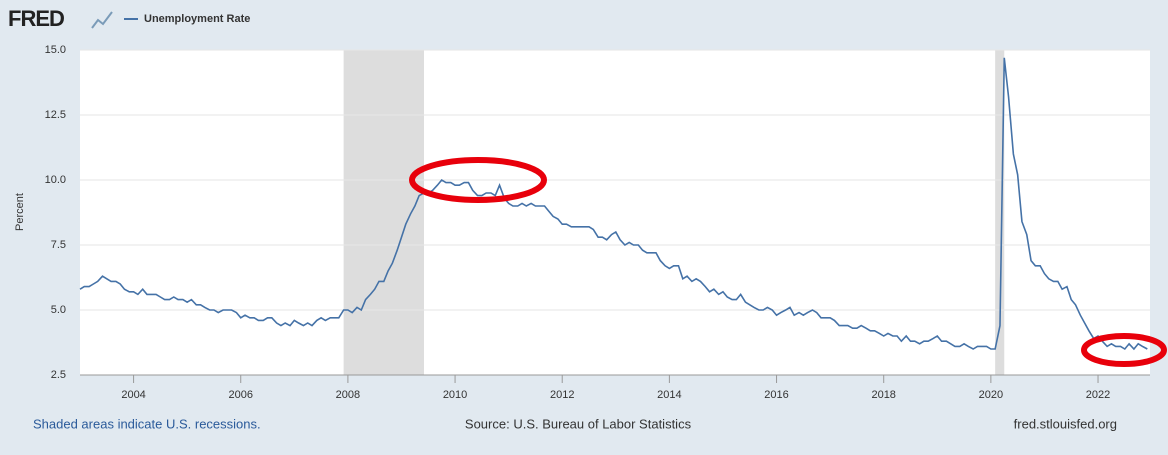 The width and height of the screenshot is (1168, 455). I want to click on recession-note: Shaded areas indicate U.S. recessions., so click(147, 423).